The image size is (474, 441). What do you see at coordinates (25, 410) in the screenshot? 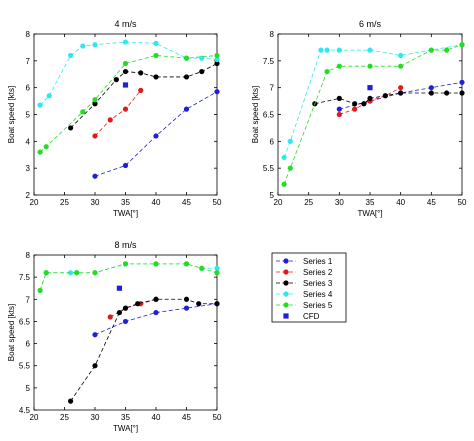
I see `y-tick-label: 4.5` at bounding box center [25, 410].